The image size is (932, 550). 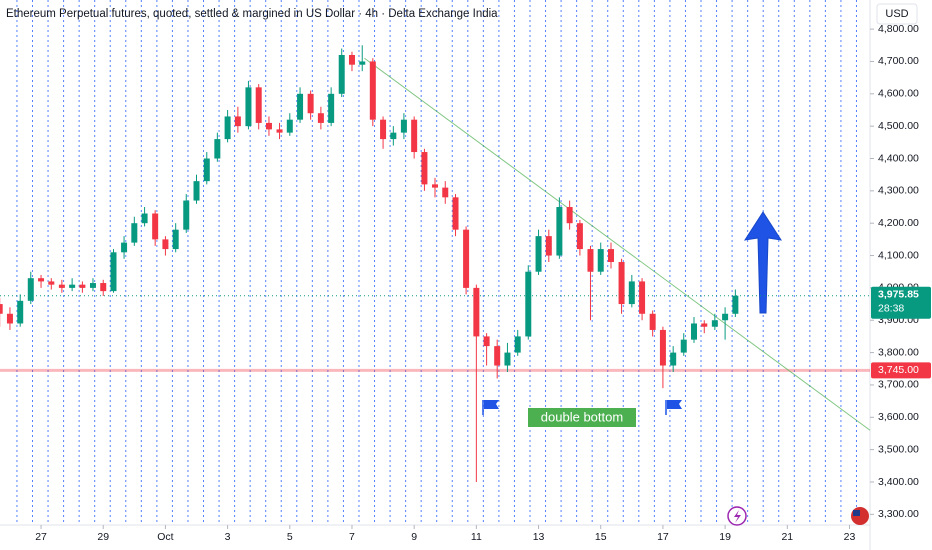 I want to click on y-tick-label: 4,400.00, so click(x=898, y=158).